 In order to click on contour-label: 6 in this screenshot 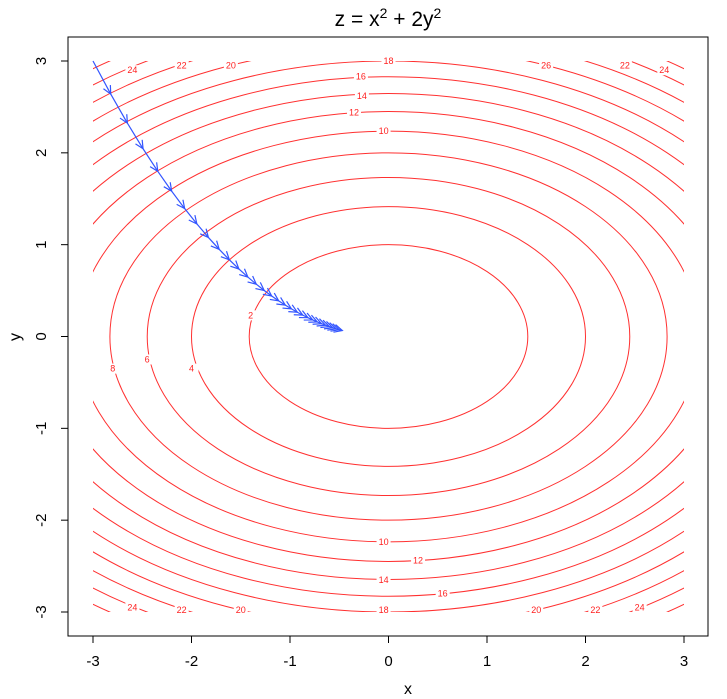, I will do `click(147, 359)`.